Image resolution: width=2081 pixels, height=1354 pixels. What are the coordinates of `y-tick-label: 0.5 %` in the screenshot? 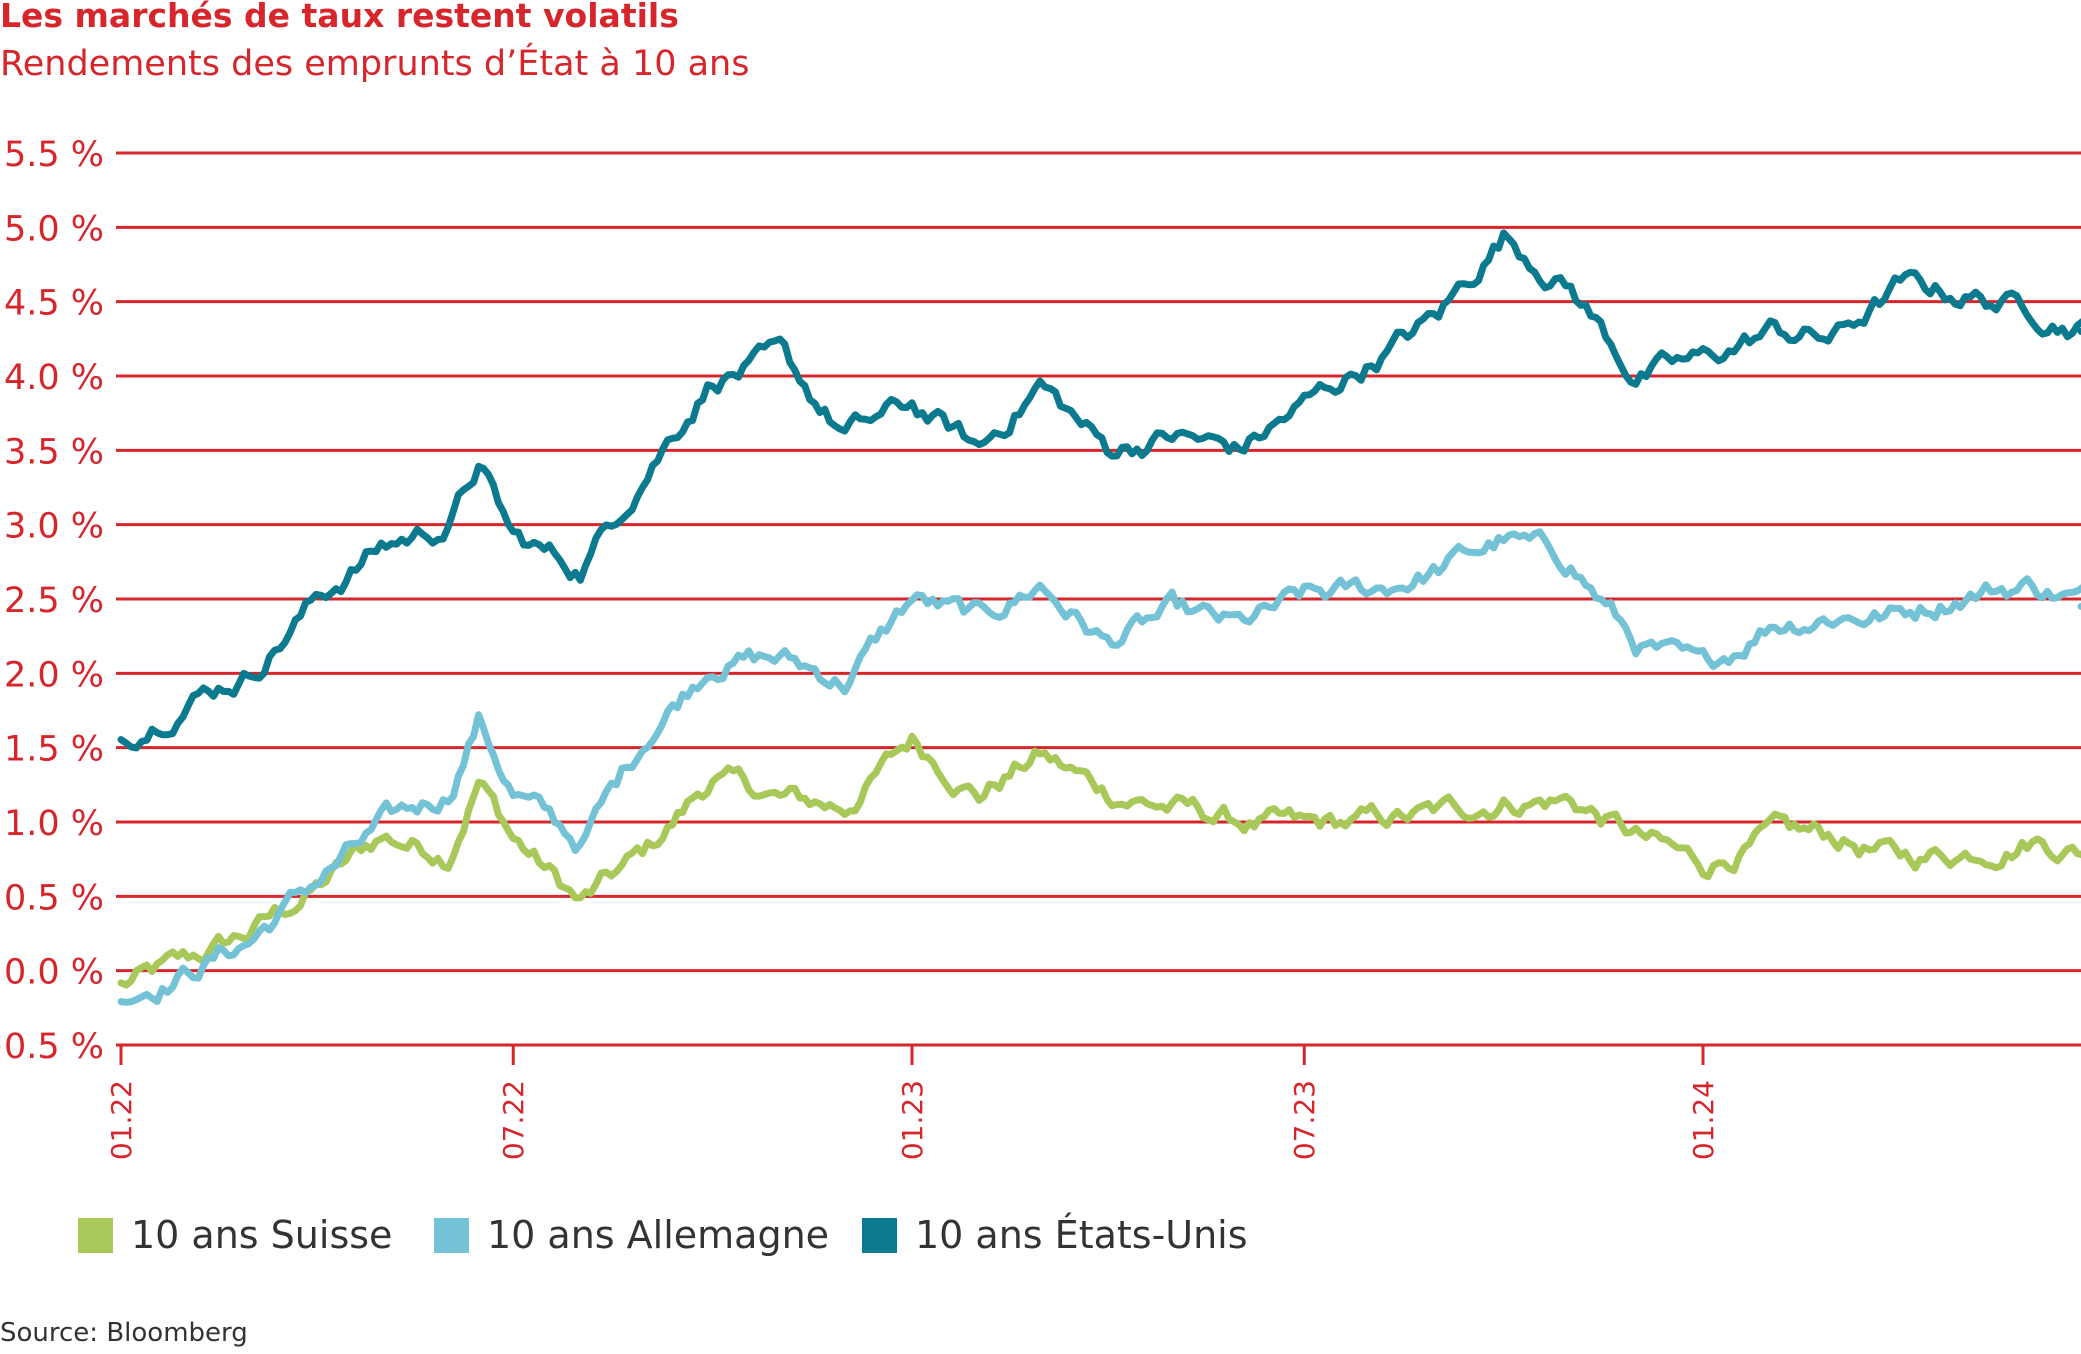 It's located at (54, 898).